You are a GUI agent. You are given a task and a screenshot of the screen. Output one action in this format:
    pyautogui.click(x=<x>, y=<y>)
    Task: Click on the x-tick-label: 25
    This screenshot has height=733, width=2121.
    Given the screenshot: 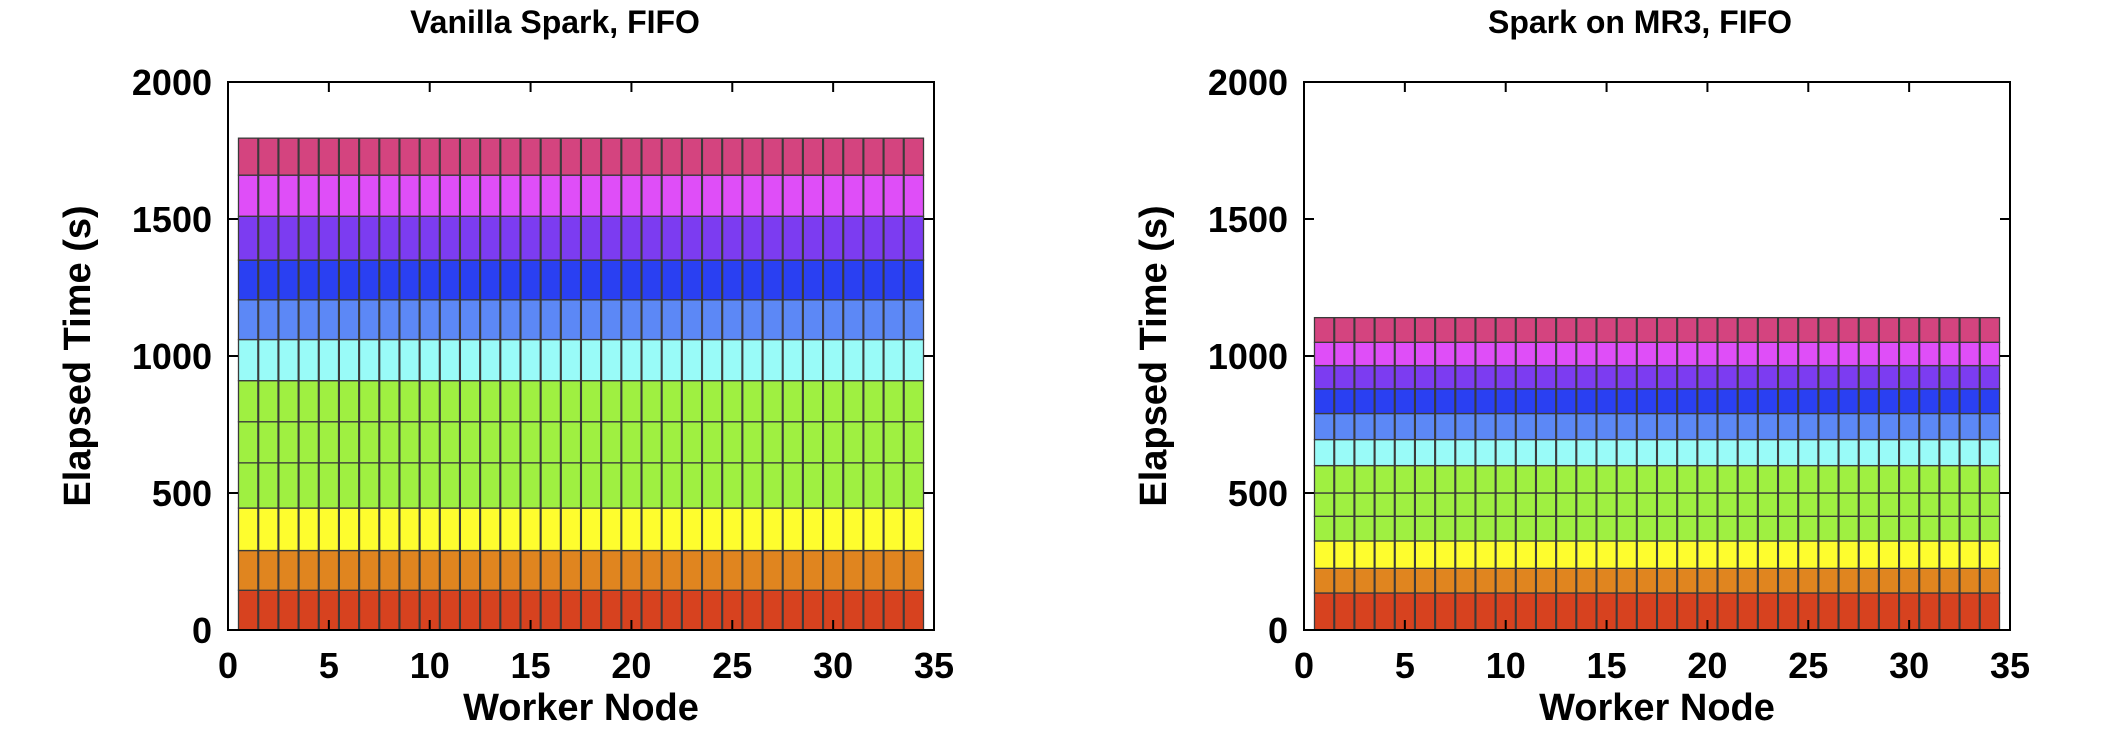 What is the action you would take?
    pyautogui.click(x=1808, y=665)
    